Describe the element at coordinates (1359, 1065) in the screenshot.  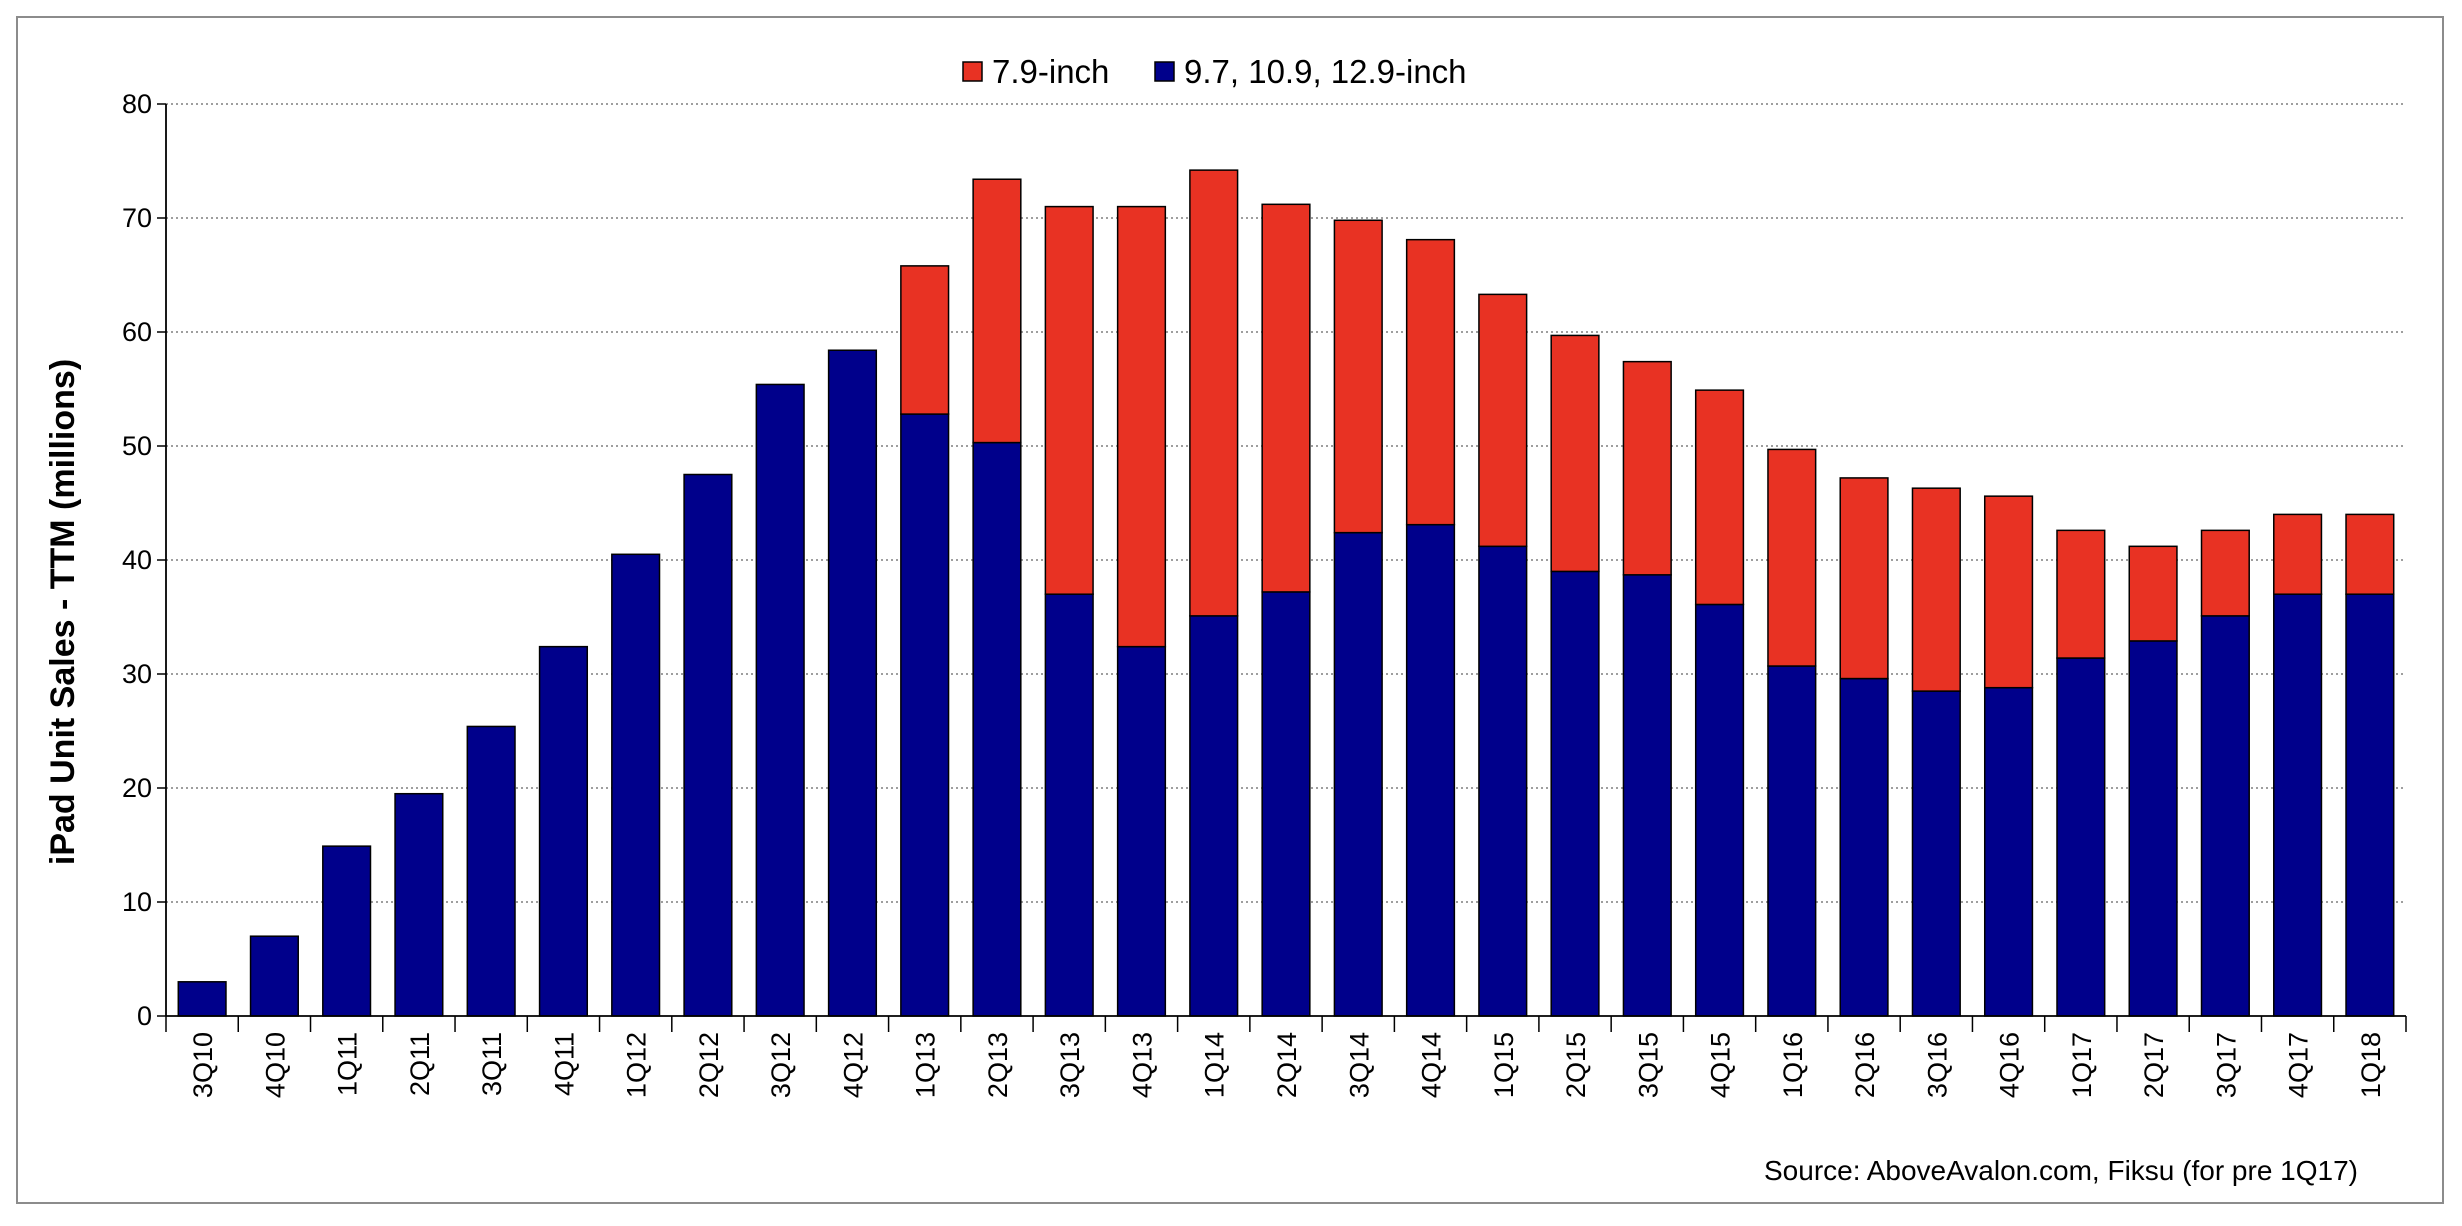
I see `x-tick-label: 3Q14` at that location.